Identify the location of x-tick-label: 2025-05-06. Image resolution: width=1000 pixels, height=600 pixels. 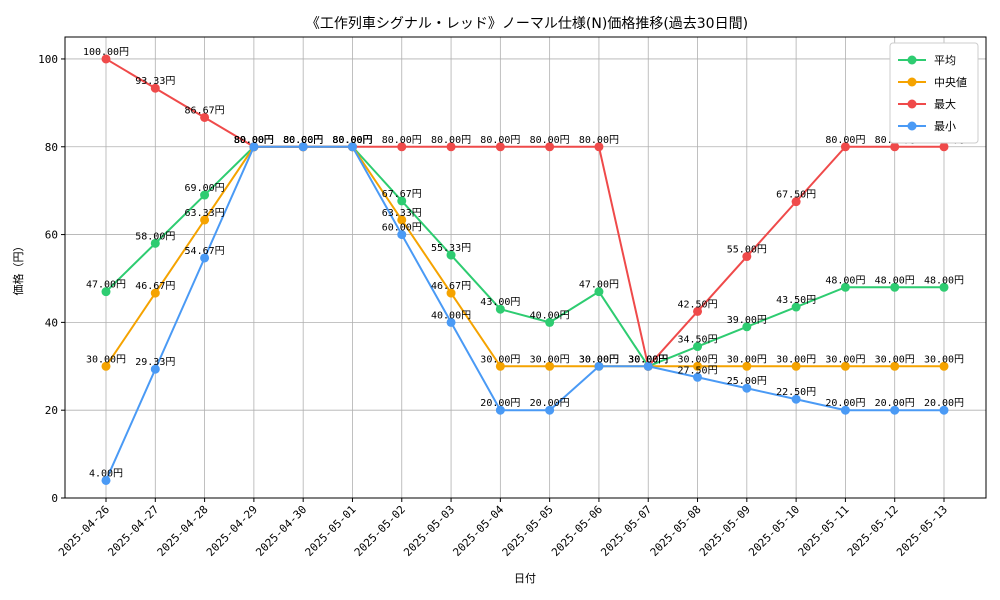
(577, 531).